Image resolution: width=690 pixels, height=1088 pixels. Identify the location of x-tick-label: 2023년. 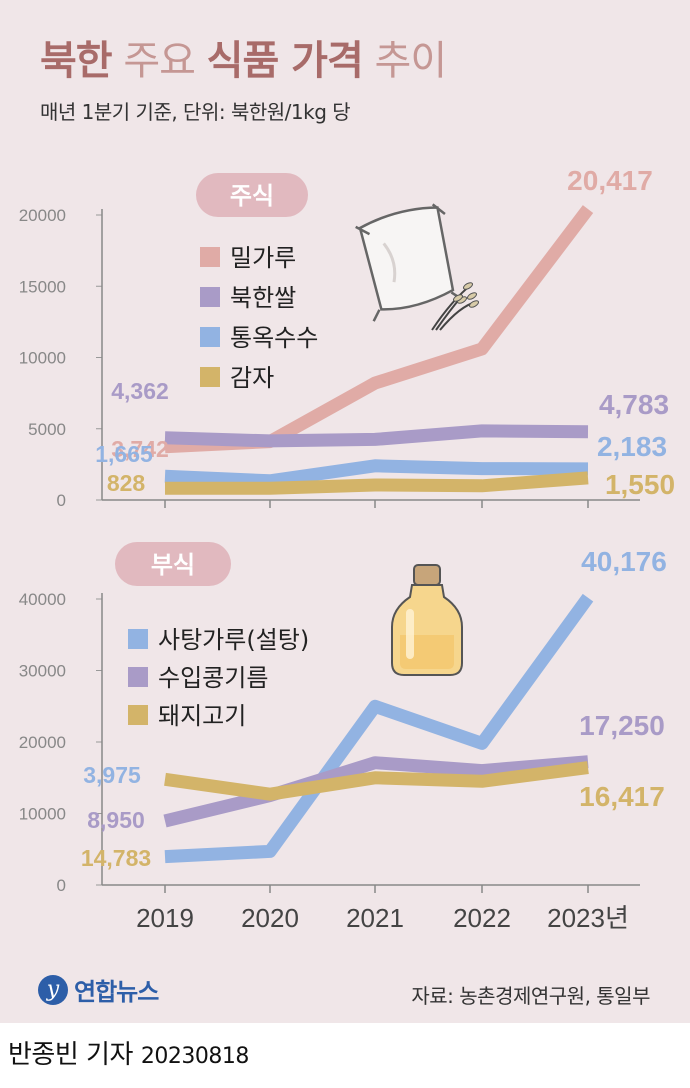
(588, 918).